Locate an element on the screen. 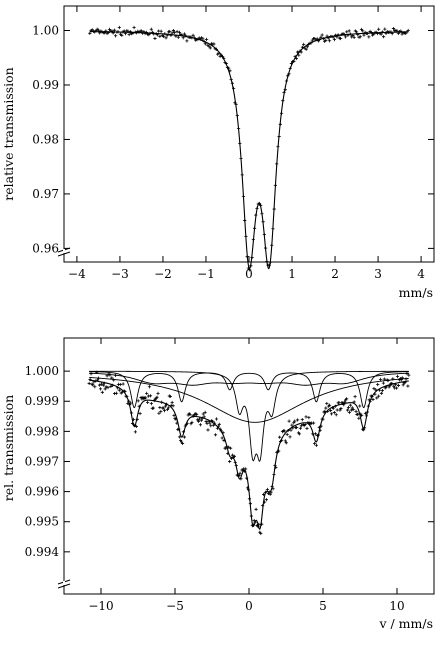  x-tick-label: 1 is located at coordinates (292, 274).